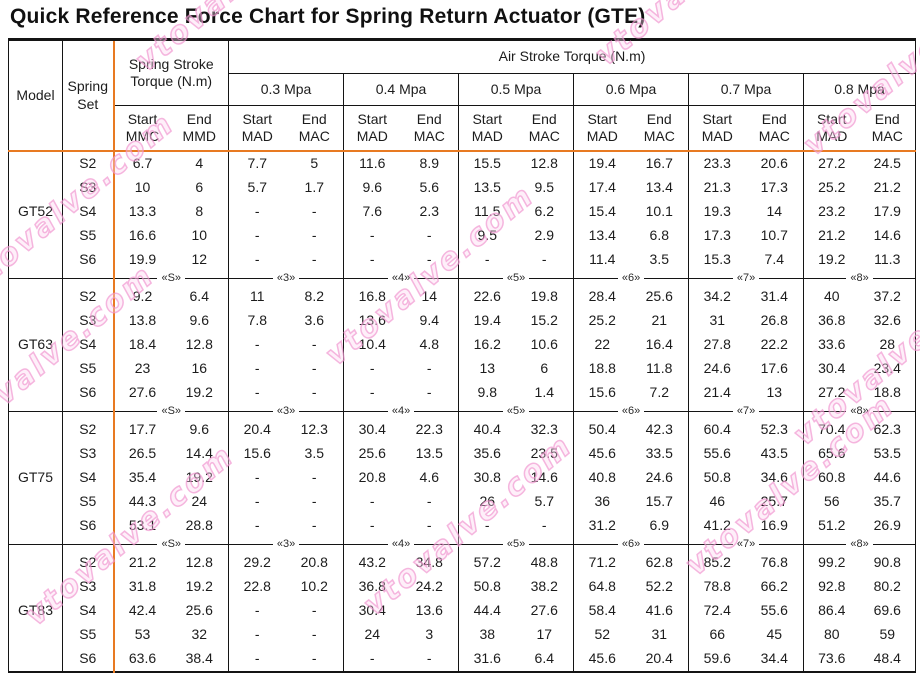 This screenshot has height=684, width=920. I want to click on torque-value: 15.7, so click(659, 501).